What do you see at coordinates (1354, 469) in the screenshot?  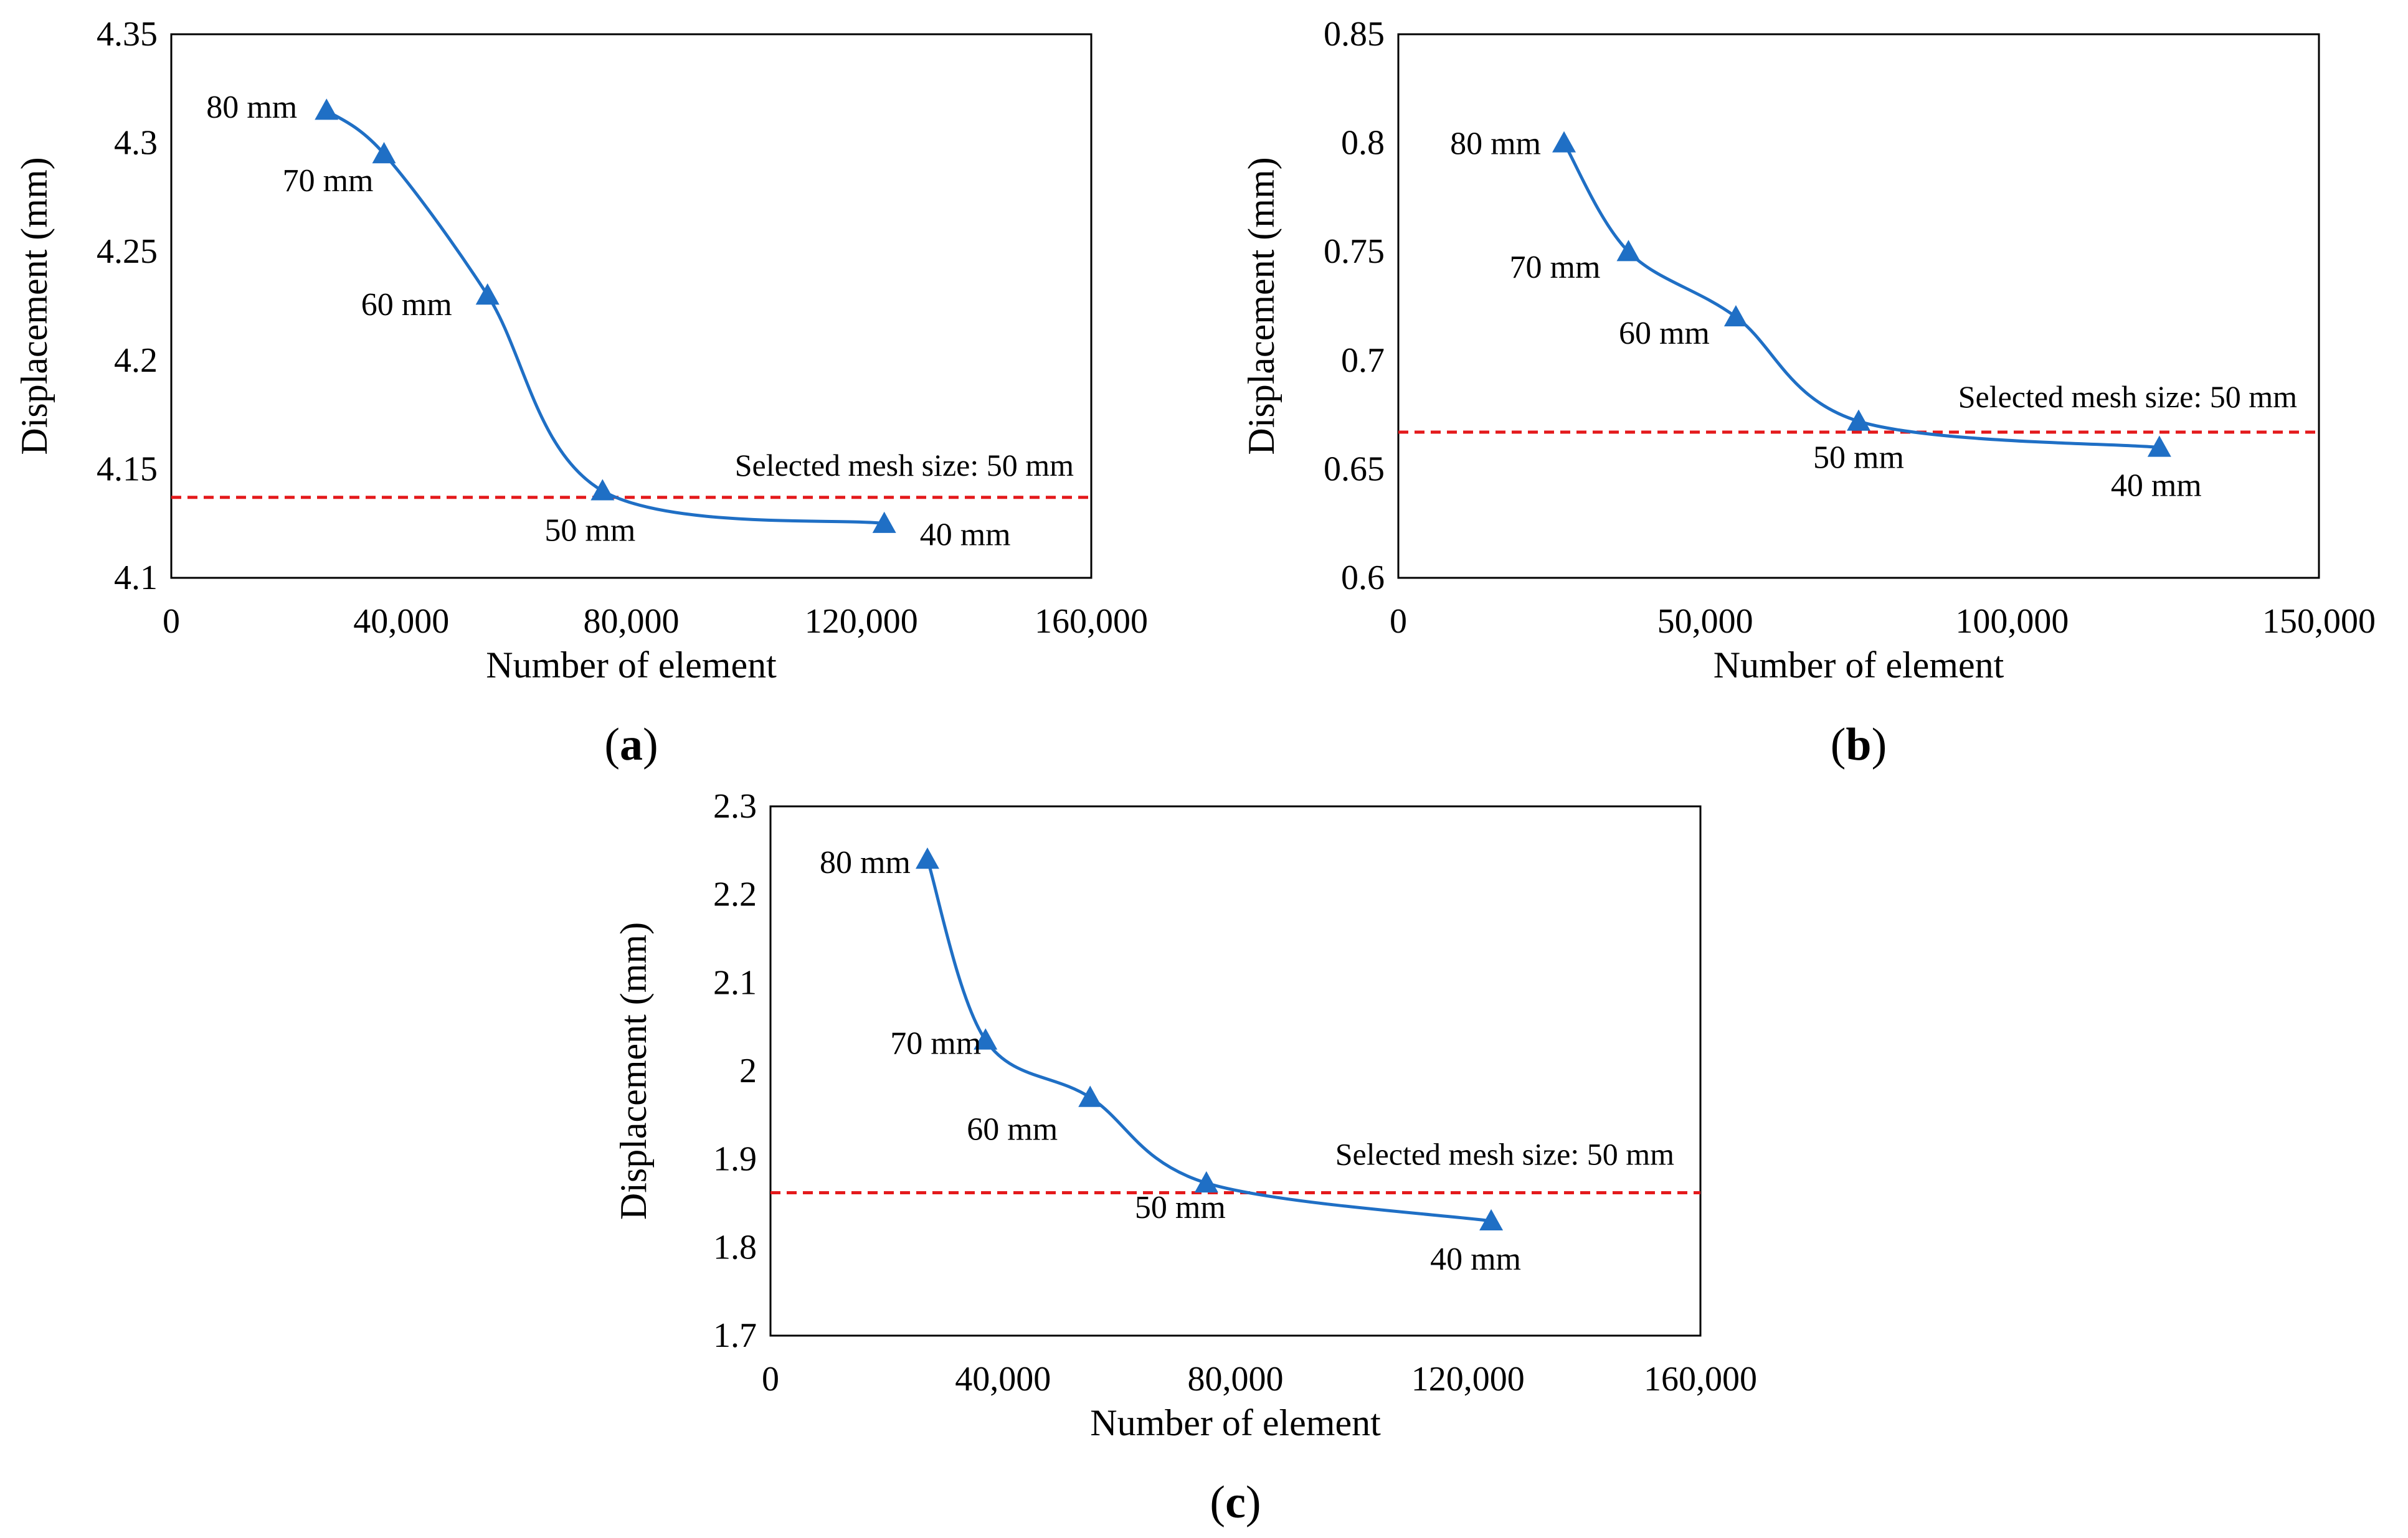 I see `y-tick-label: 0.65` at bounding box center [1354, 469].